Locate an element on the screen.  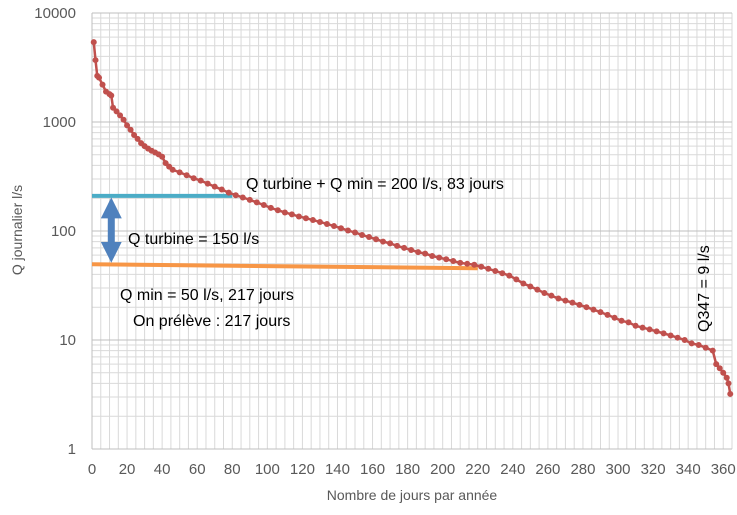
annotation-on-preleve: On prélève : 217 jours is located at coordinates (211, 321).